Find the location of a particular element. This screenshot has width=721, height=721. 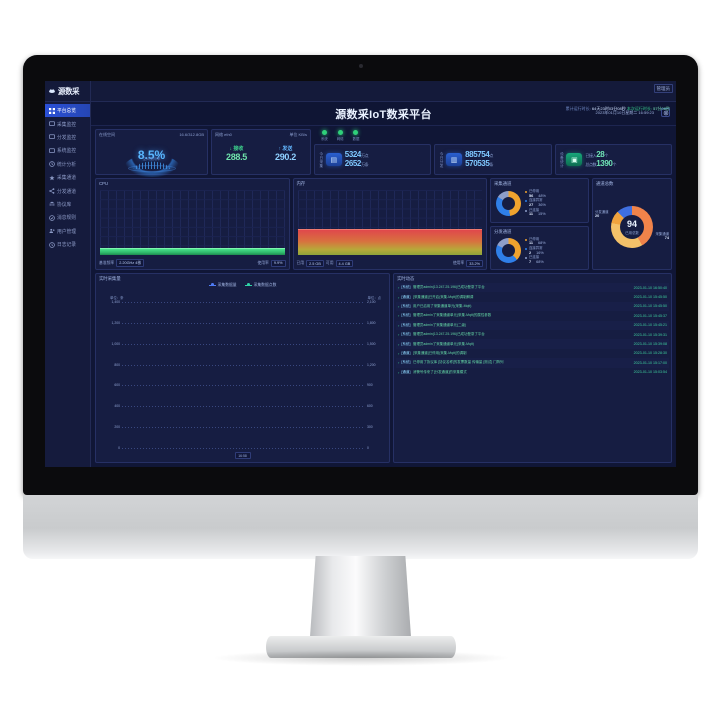

today-collect-points: 5324万点 is located at coordinates (356, 154).